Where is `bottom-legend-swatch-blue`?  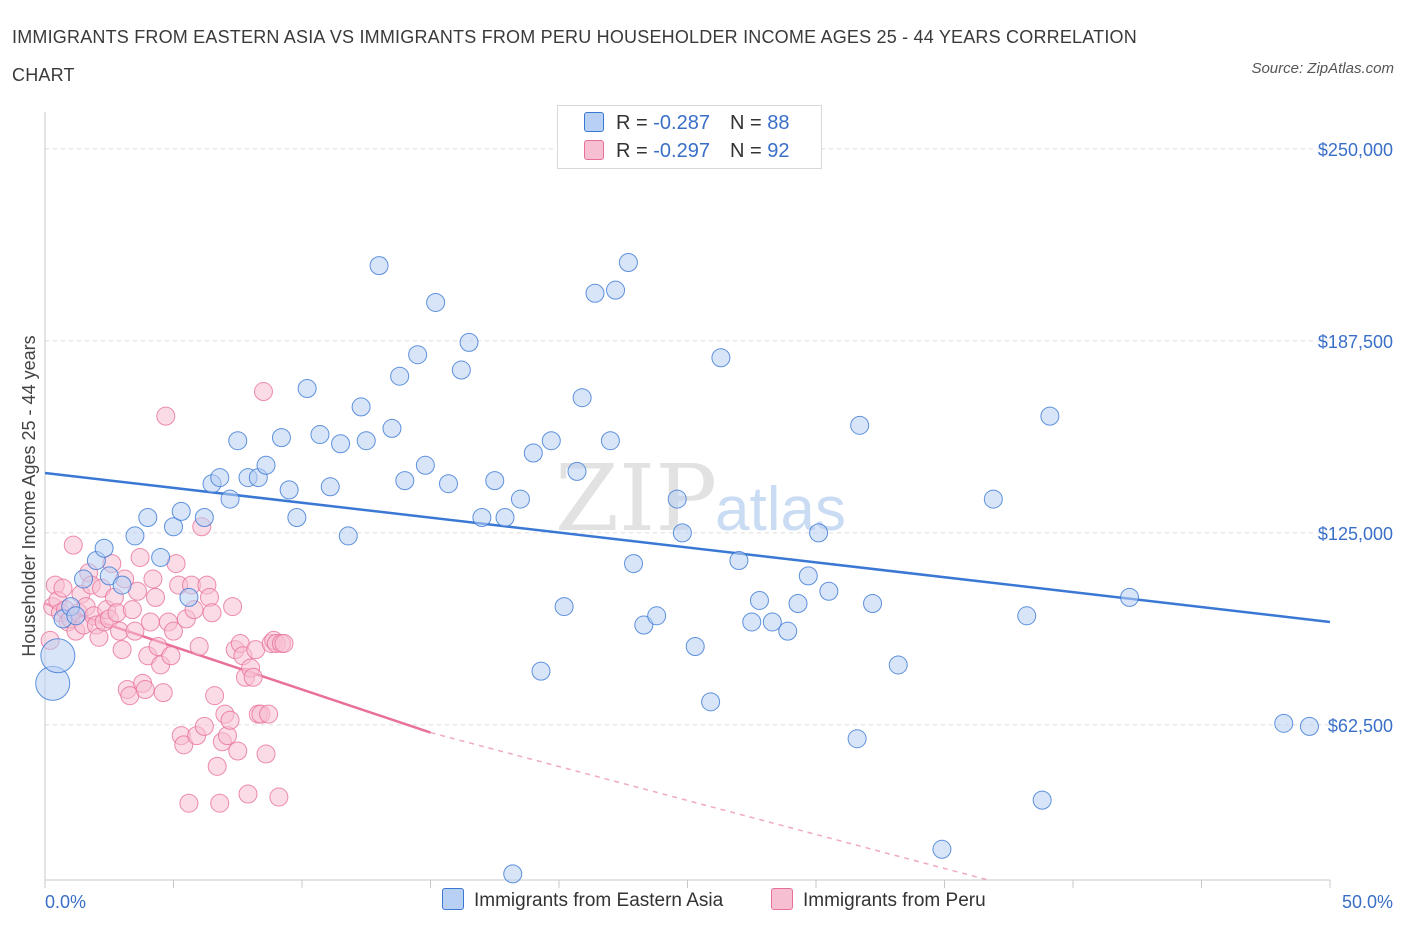
bottom-legend-swatch-blue is located at coordinates (453, 899).